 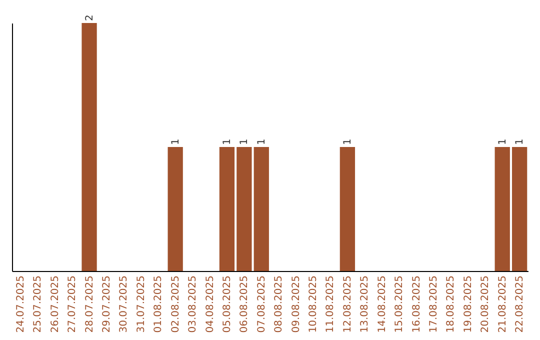 I want to click on x-tick-label: 17.08.2025, so click(x=434, y=304).